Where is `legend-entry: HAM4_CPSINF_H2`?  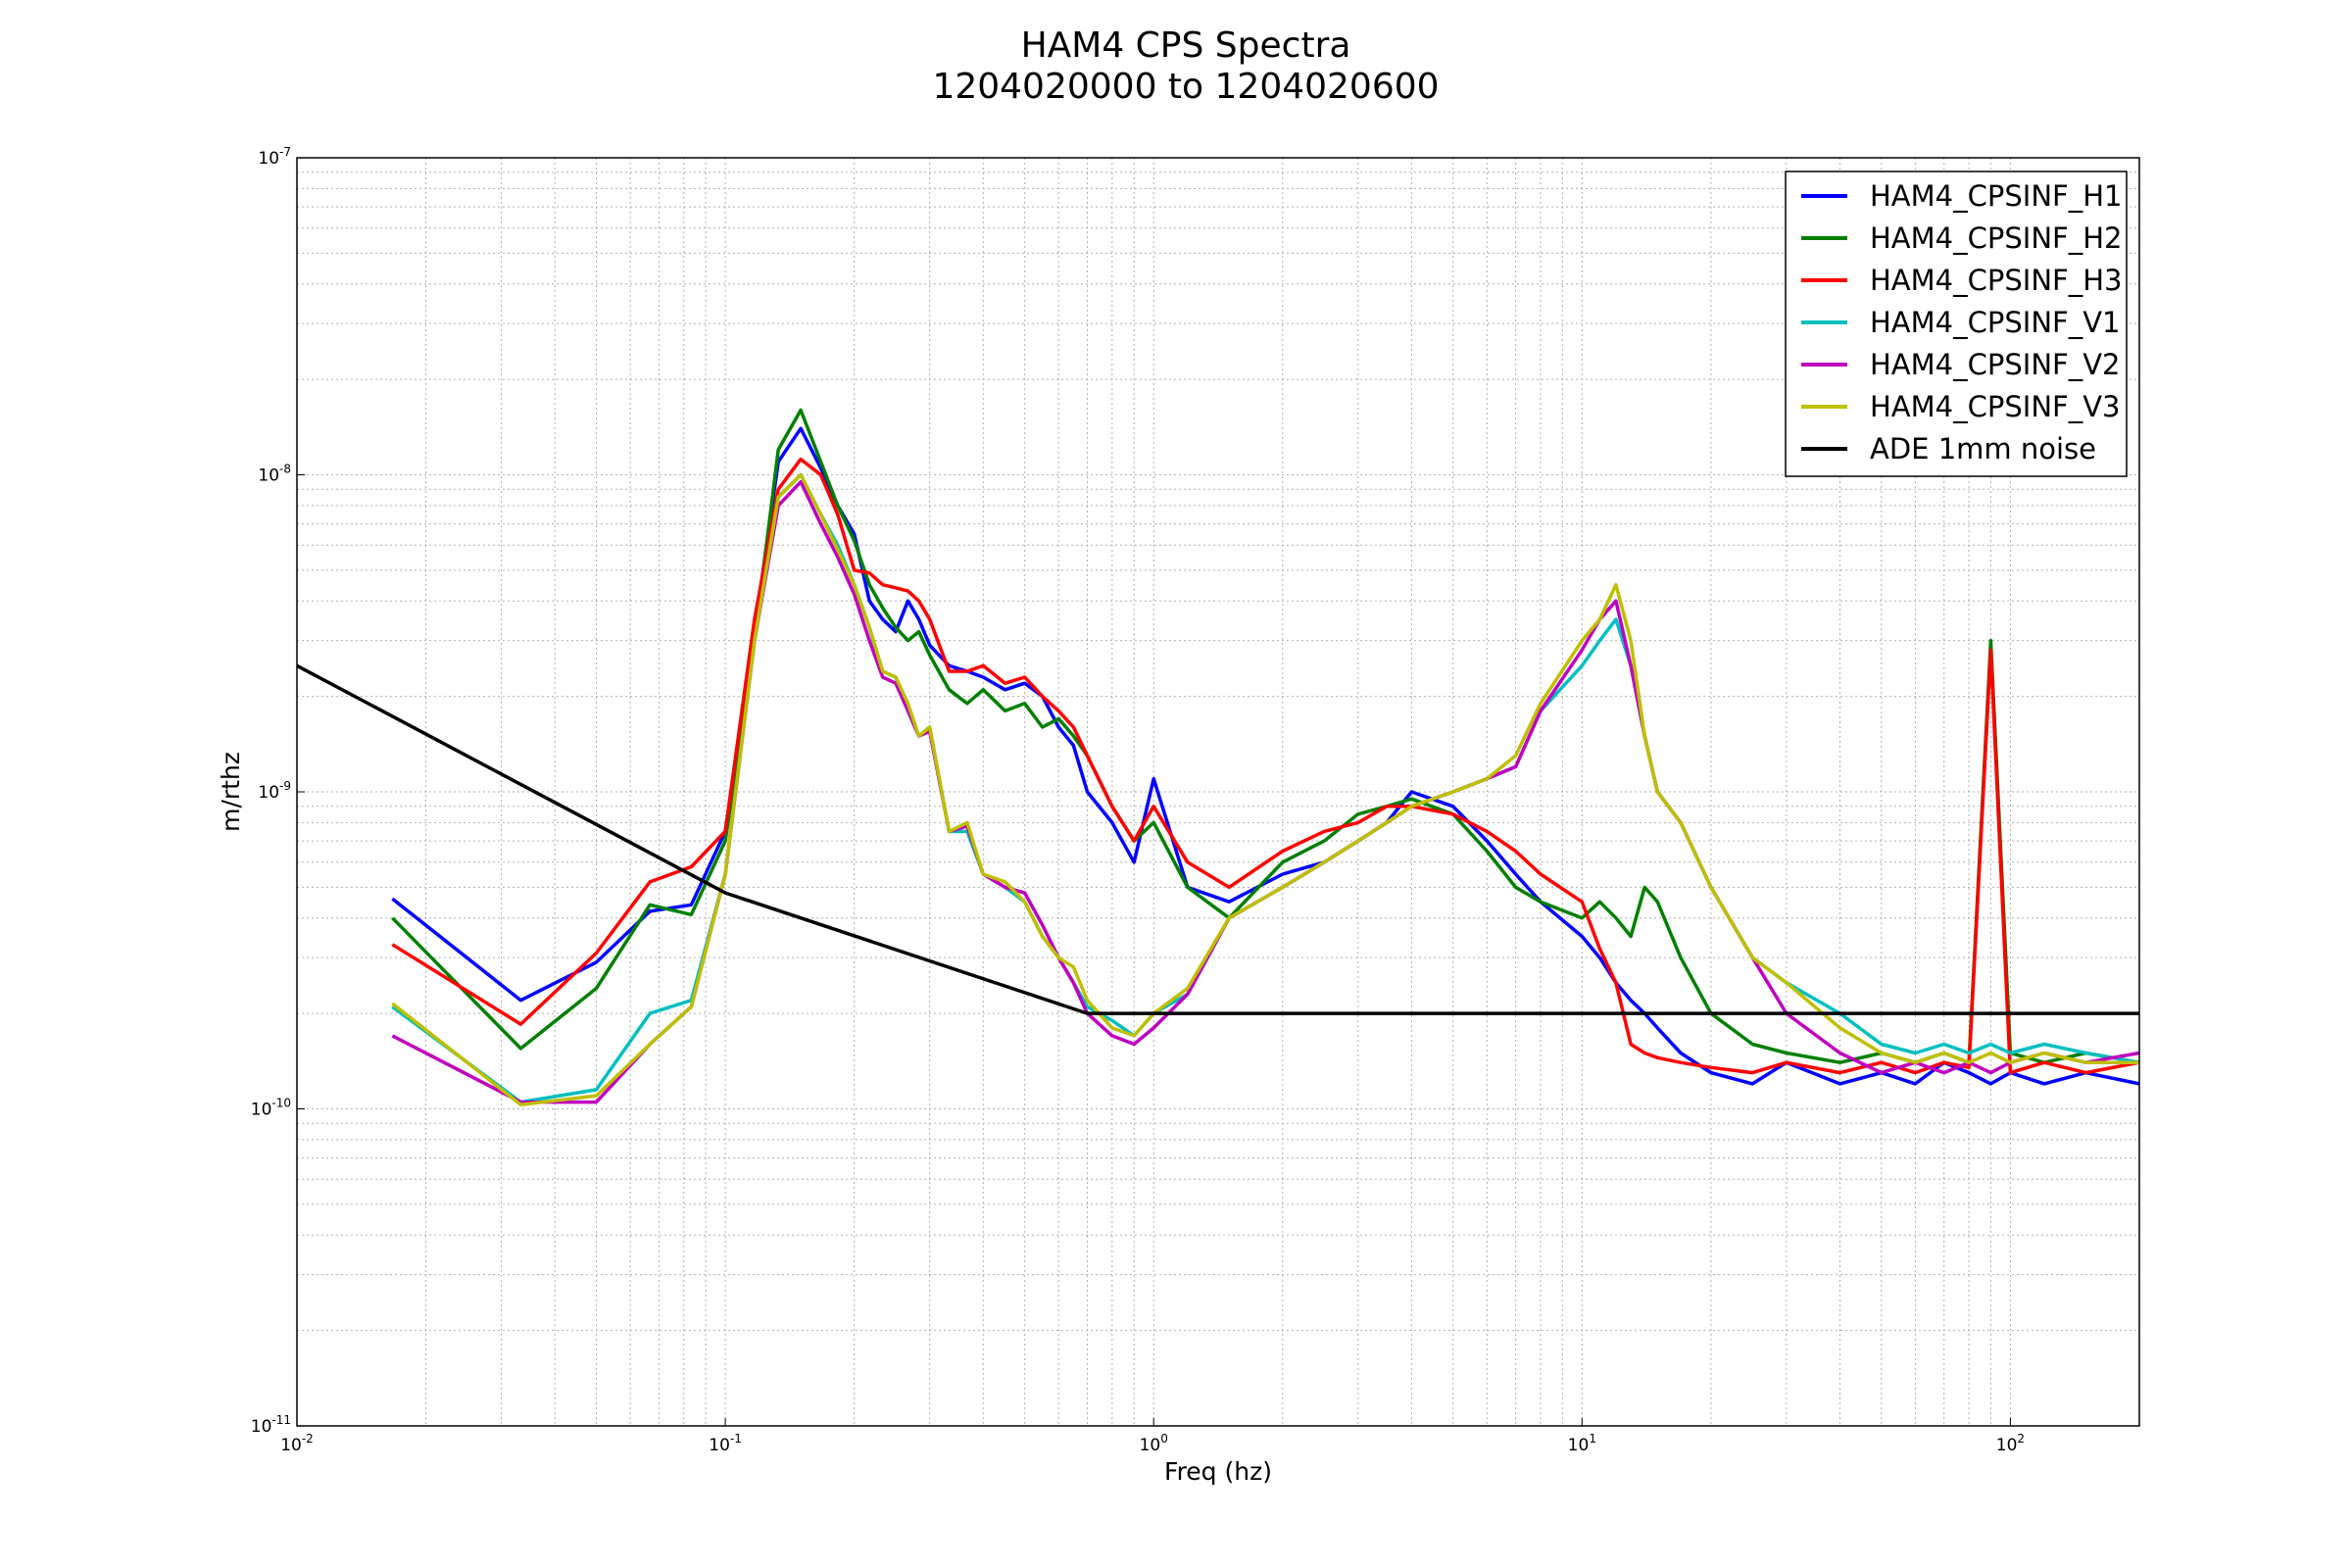
legend-entry: HAM4_CPSINF_H2 is located at coordinates (1996, 238).